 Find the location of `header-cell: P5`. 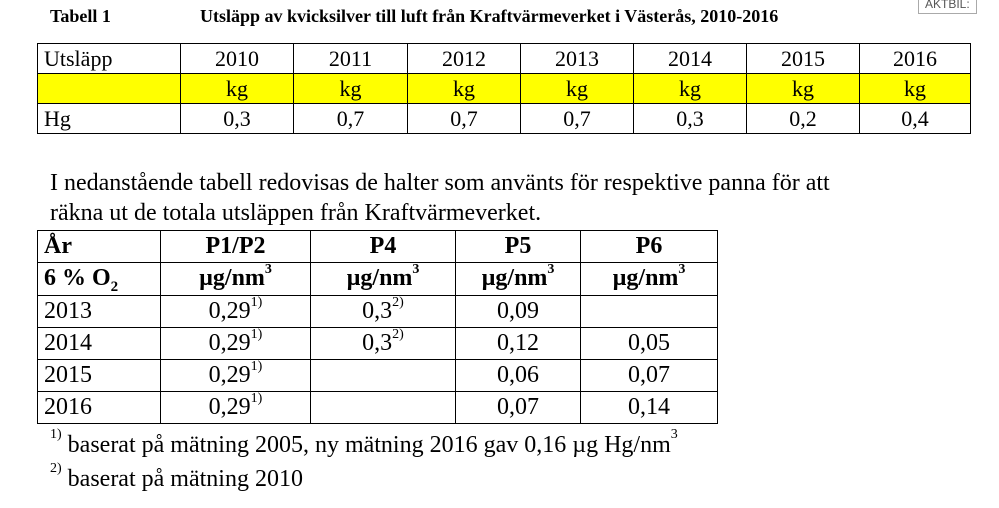

header-cell: P5 is located at coordinates (518, 246).